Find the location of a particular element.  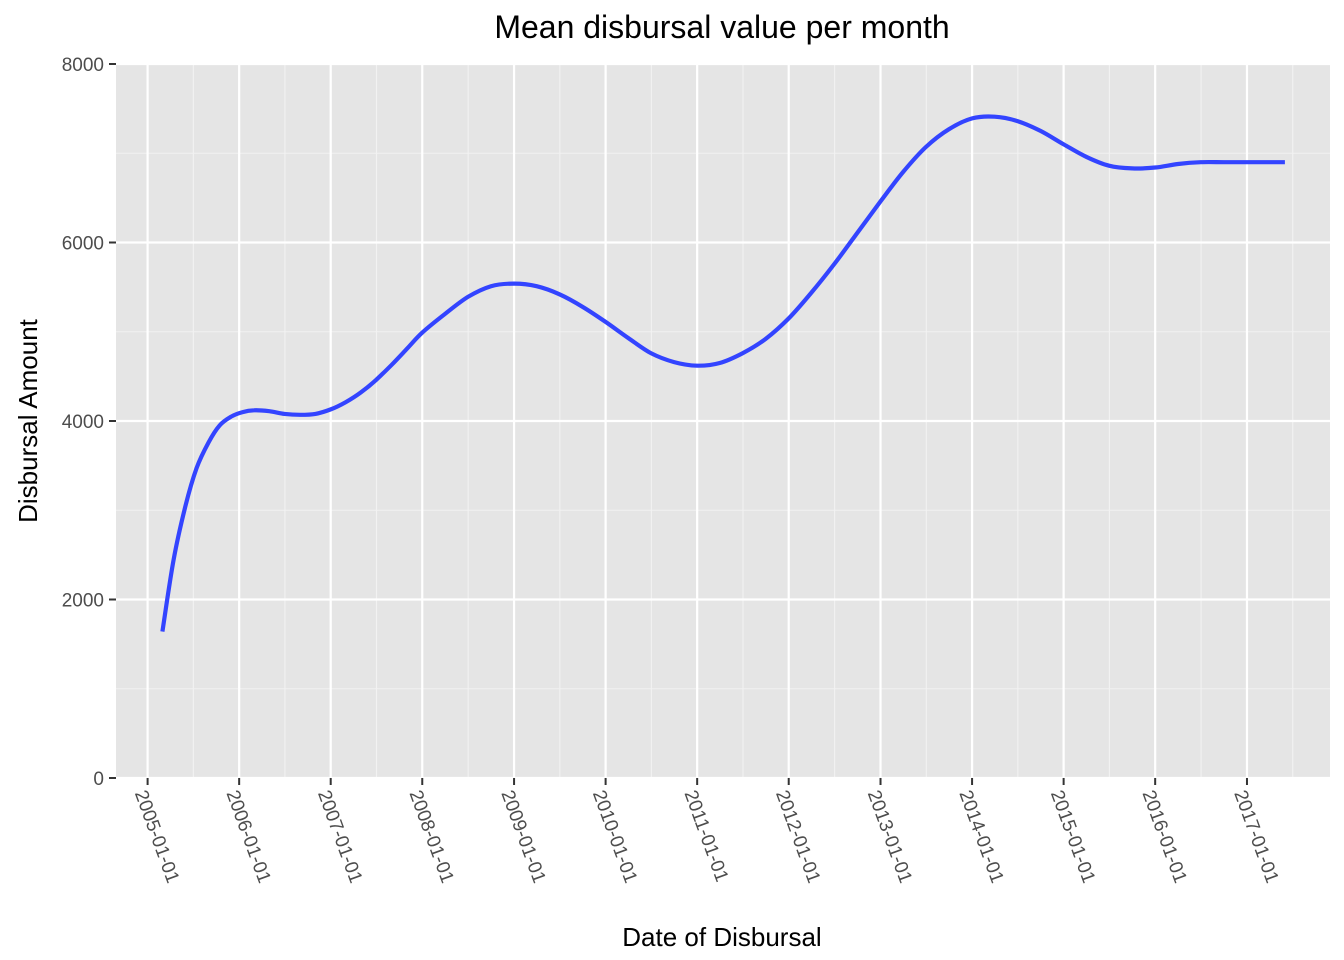

y-tick-label: 8000 is located at coordinates (83, 65).